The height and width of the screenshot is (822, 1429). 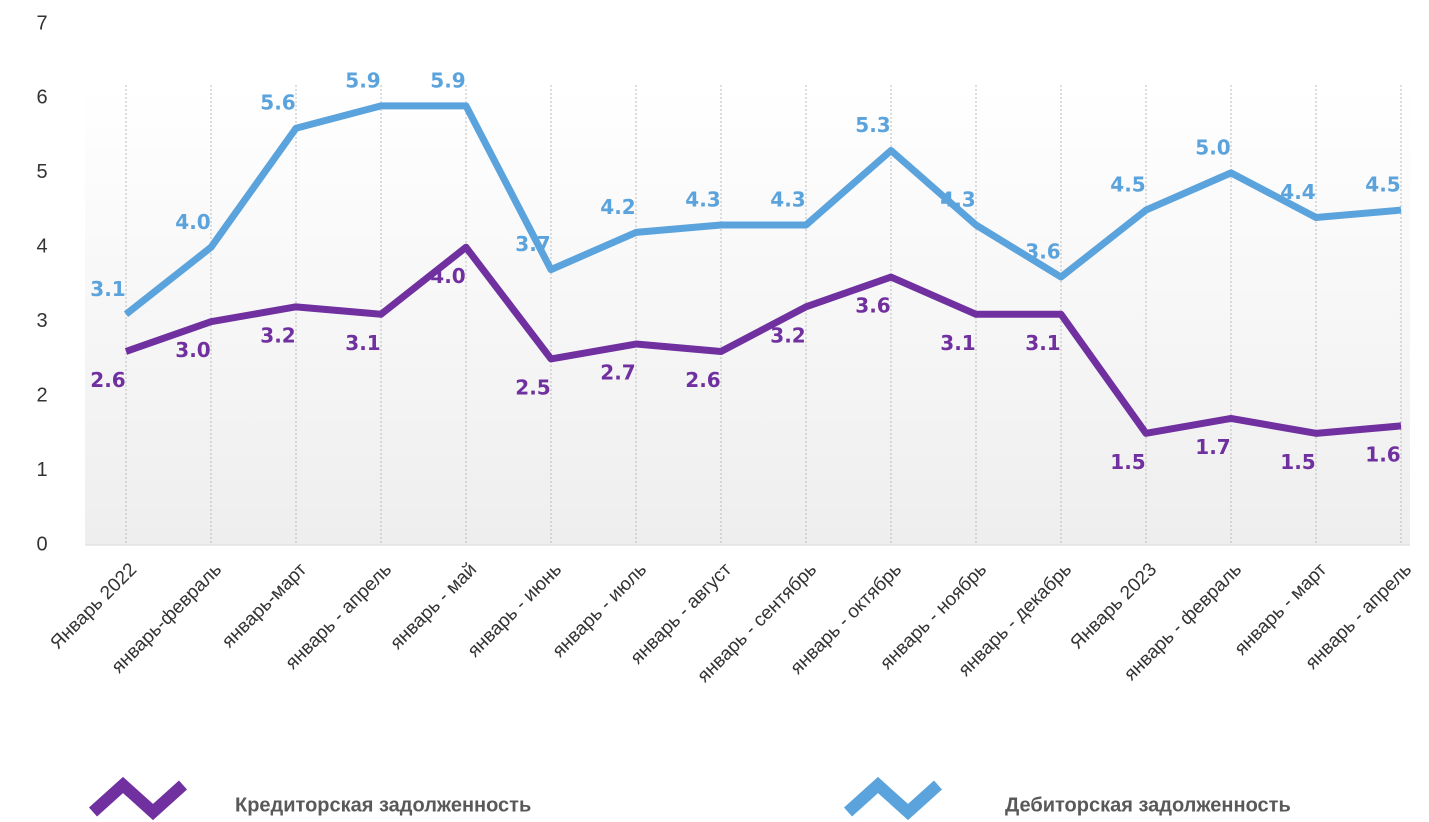 I want to click on x-tick-label: январь - май, so click(x=433, y=606).